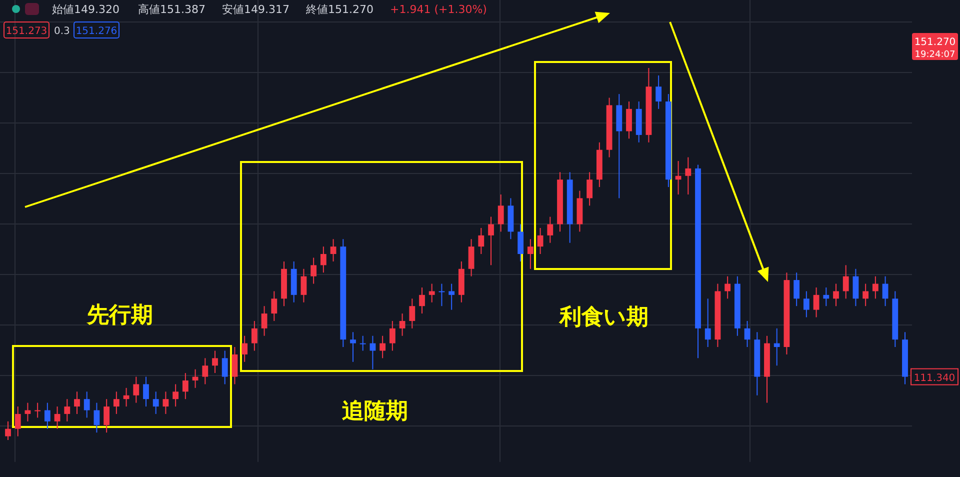  I want to click on text: 終値151.270, so click(339, 9).